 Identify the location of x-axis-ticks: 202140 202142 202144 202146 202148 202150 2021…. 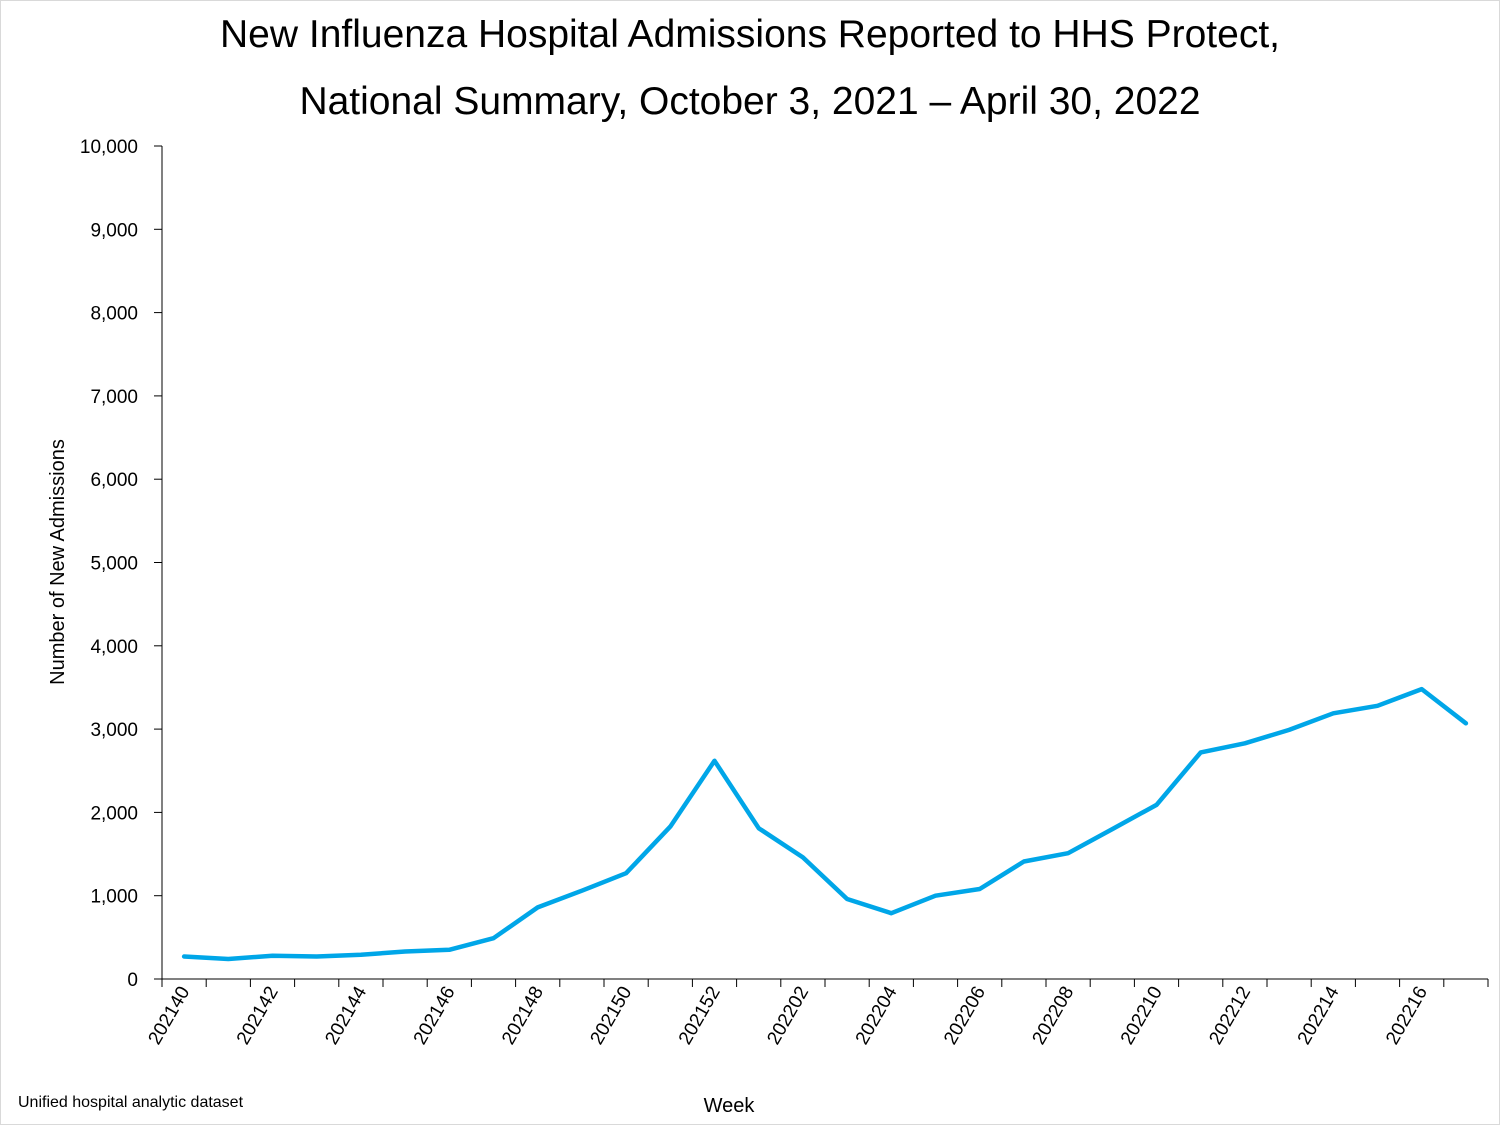
(817, 1014).